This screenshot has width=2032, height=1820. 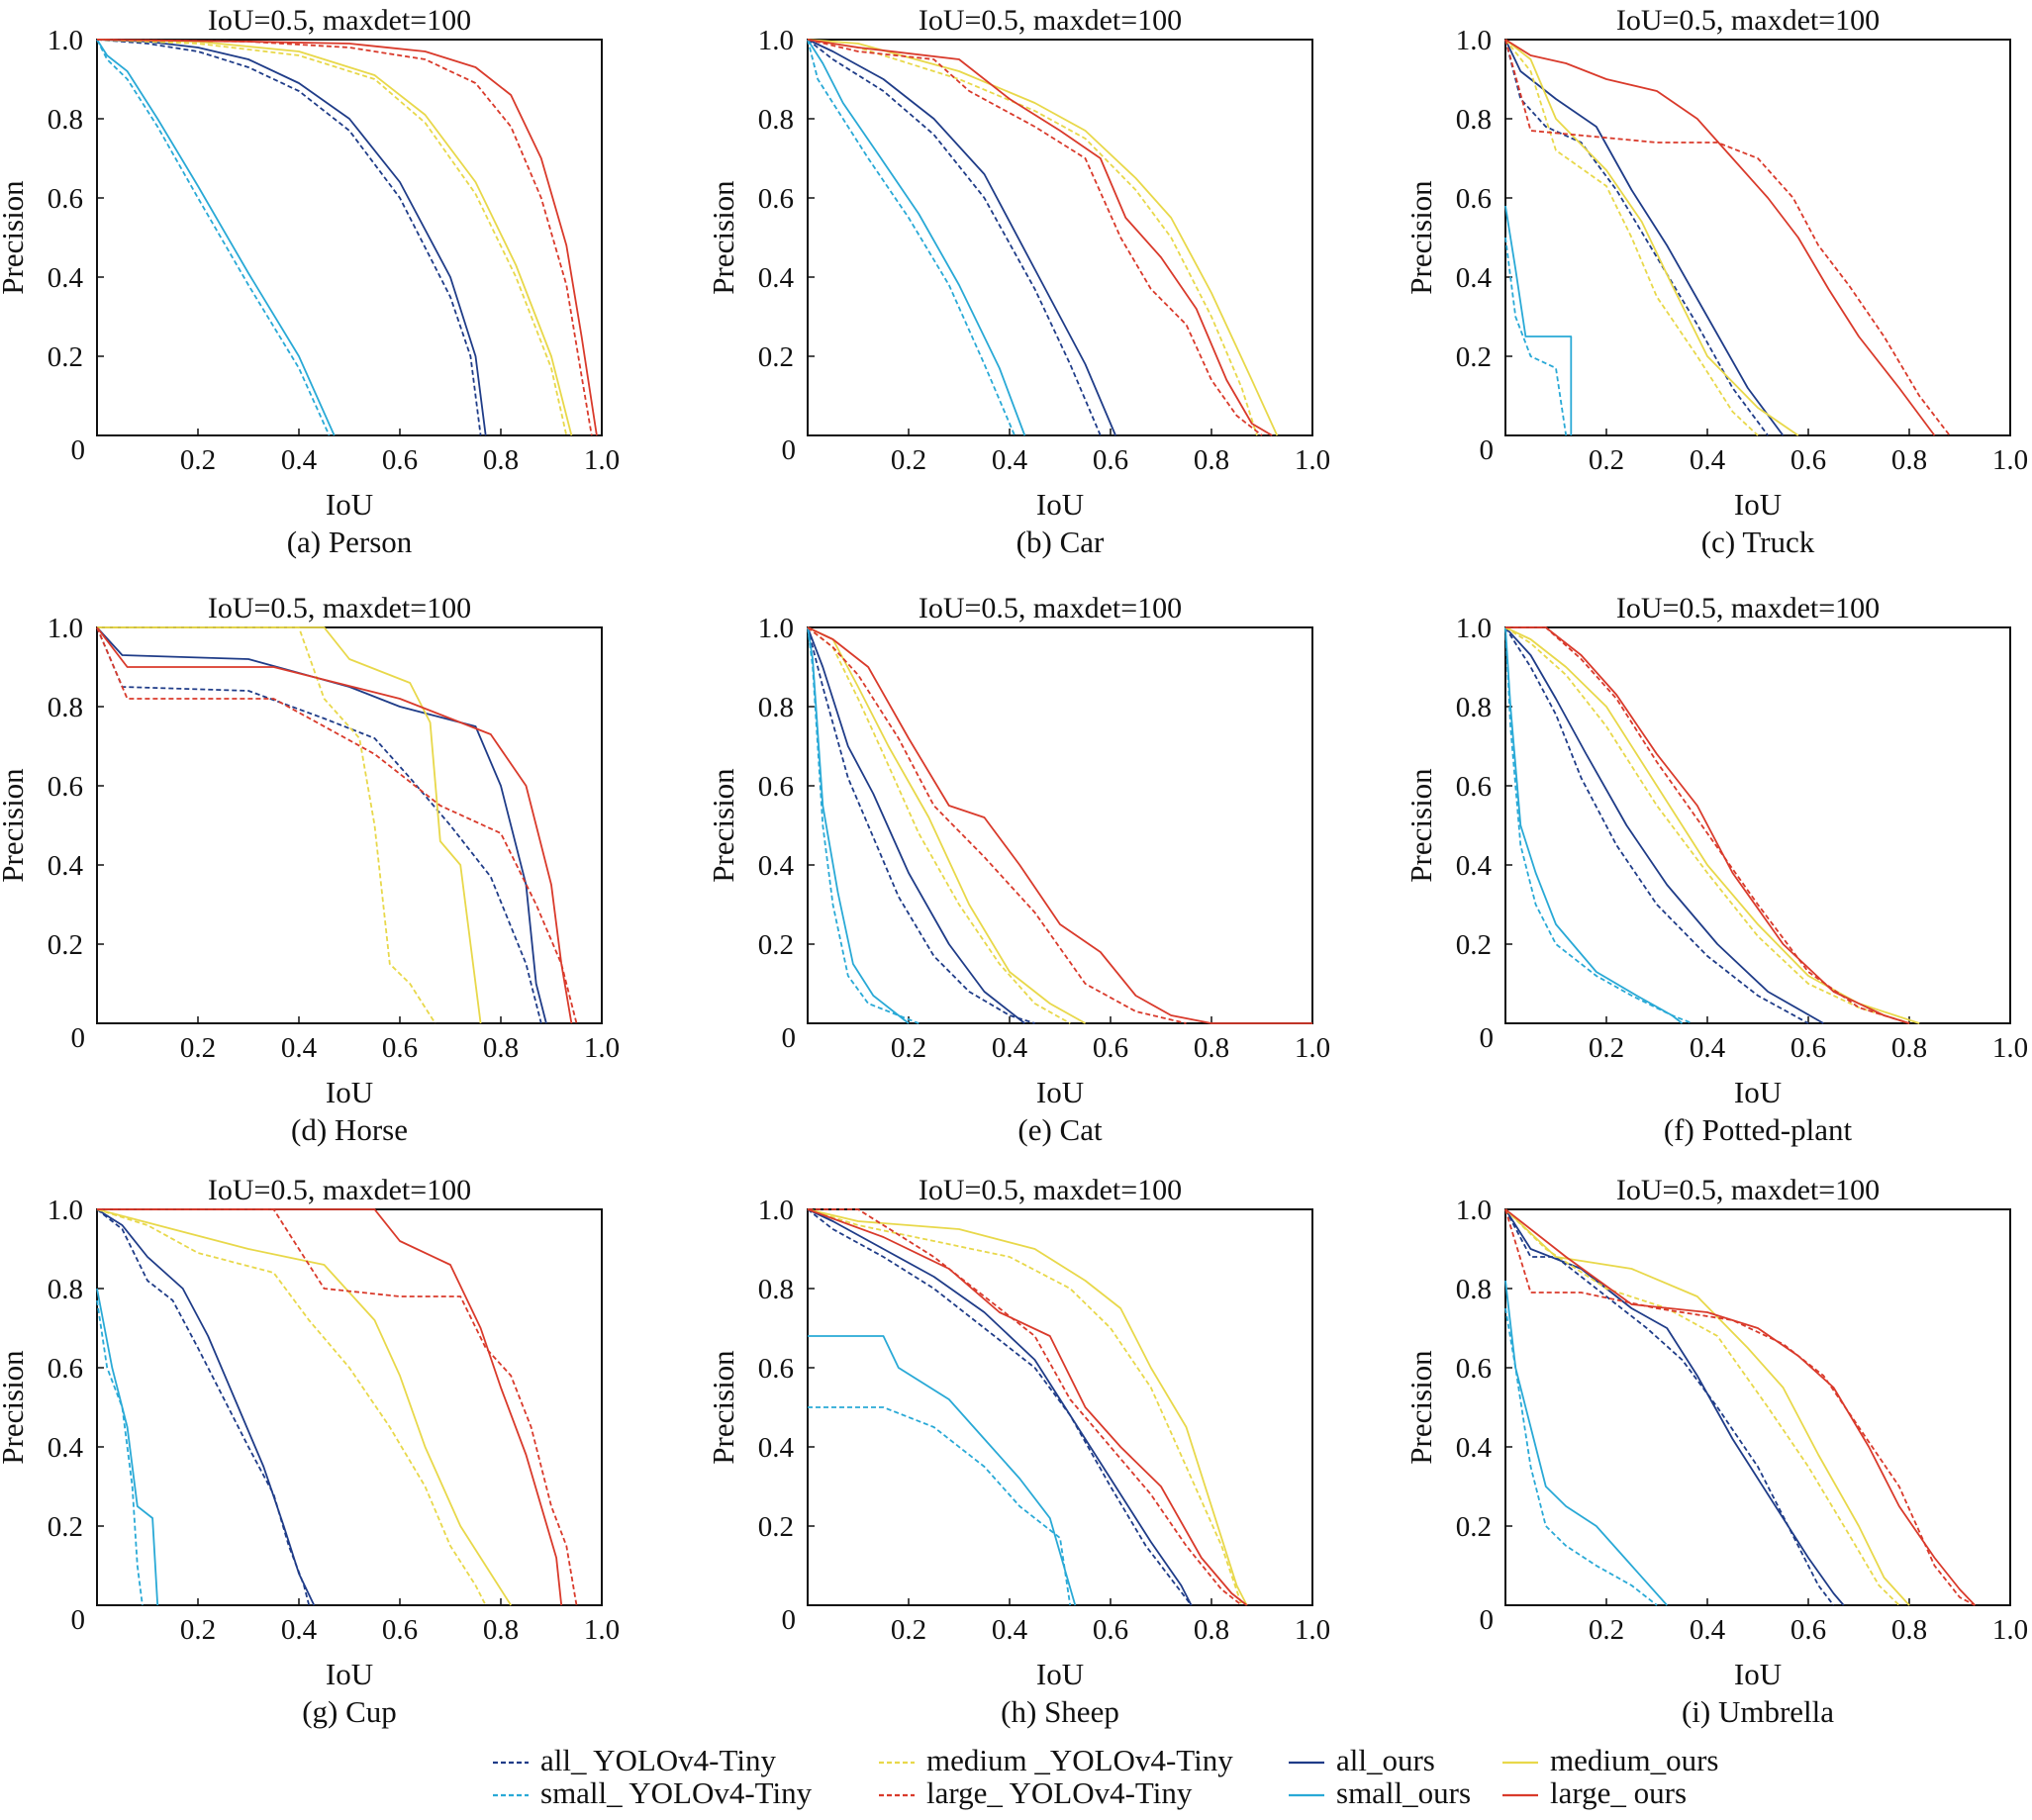 What do you see at coordinates (1036, 1792) in the screenshot?
I see `legend-item-large-yolo: large_ YOLOv4-Tiny` at bounding box center [1036, 1792].